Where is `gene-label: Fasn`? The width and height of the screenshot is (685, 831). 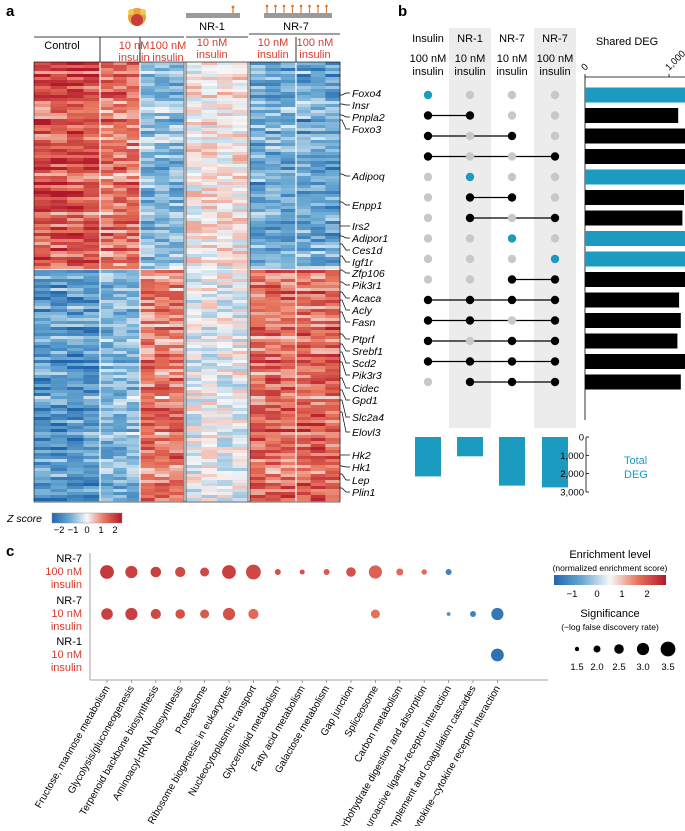
gene-label: Fasn is located at coordinates (364, 323).